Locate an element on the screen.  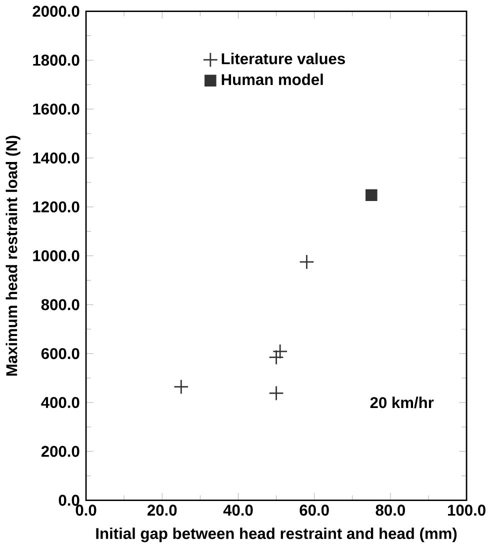
y-tick-label: 1600.0 is located at coordinates (56, 109).